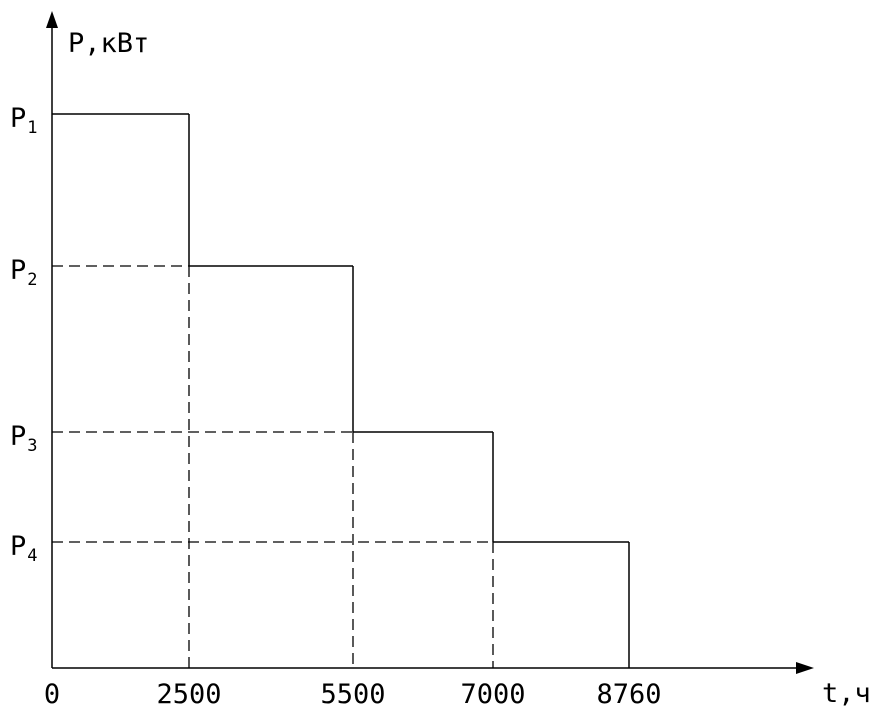 The height and width of the screenshot is (711, 884). What do you see at coordinates (805, 668) in the screenshot?
I see `x-axis-arrow-icon` at bounding box center [805, 668].